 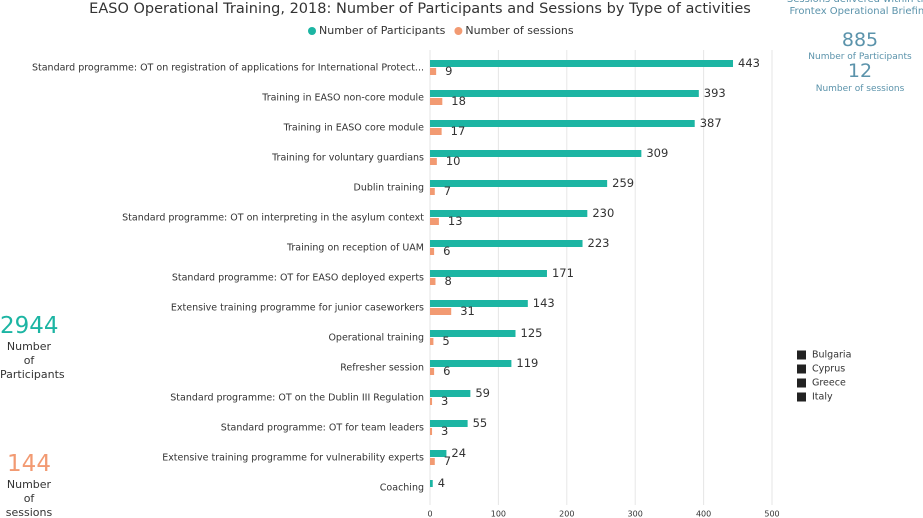 What do you see at coordinates (347, 158) in the screenshot?
I see `y-tick-label: Training for voluntary guardians` at bounding box center [347, 158].